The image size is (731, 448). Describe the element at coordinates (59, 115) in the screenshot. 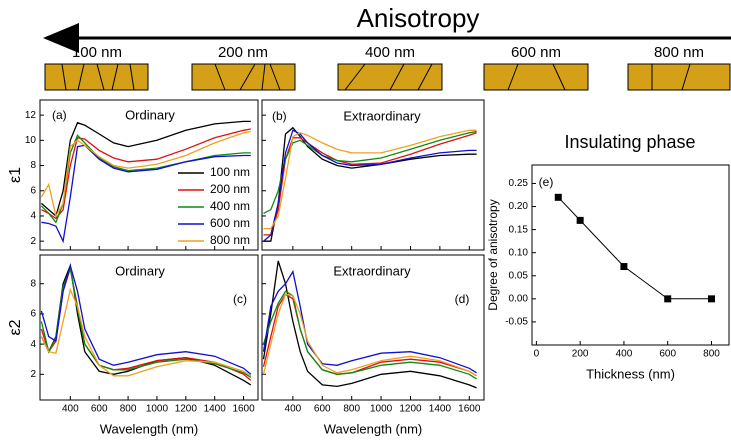

I see `panel-label: (a)` at that location.